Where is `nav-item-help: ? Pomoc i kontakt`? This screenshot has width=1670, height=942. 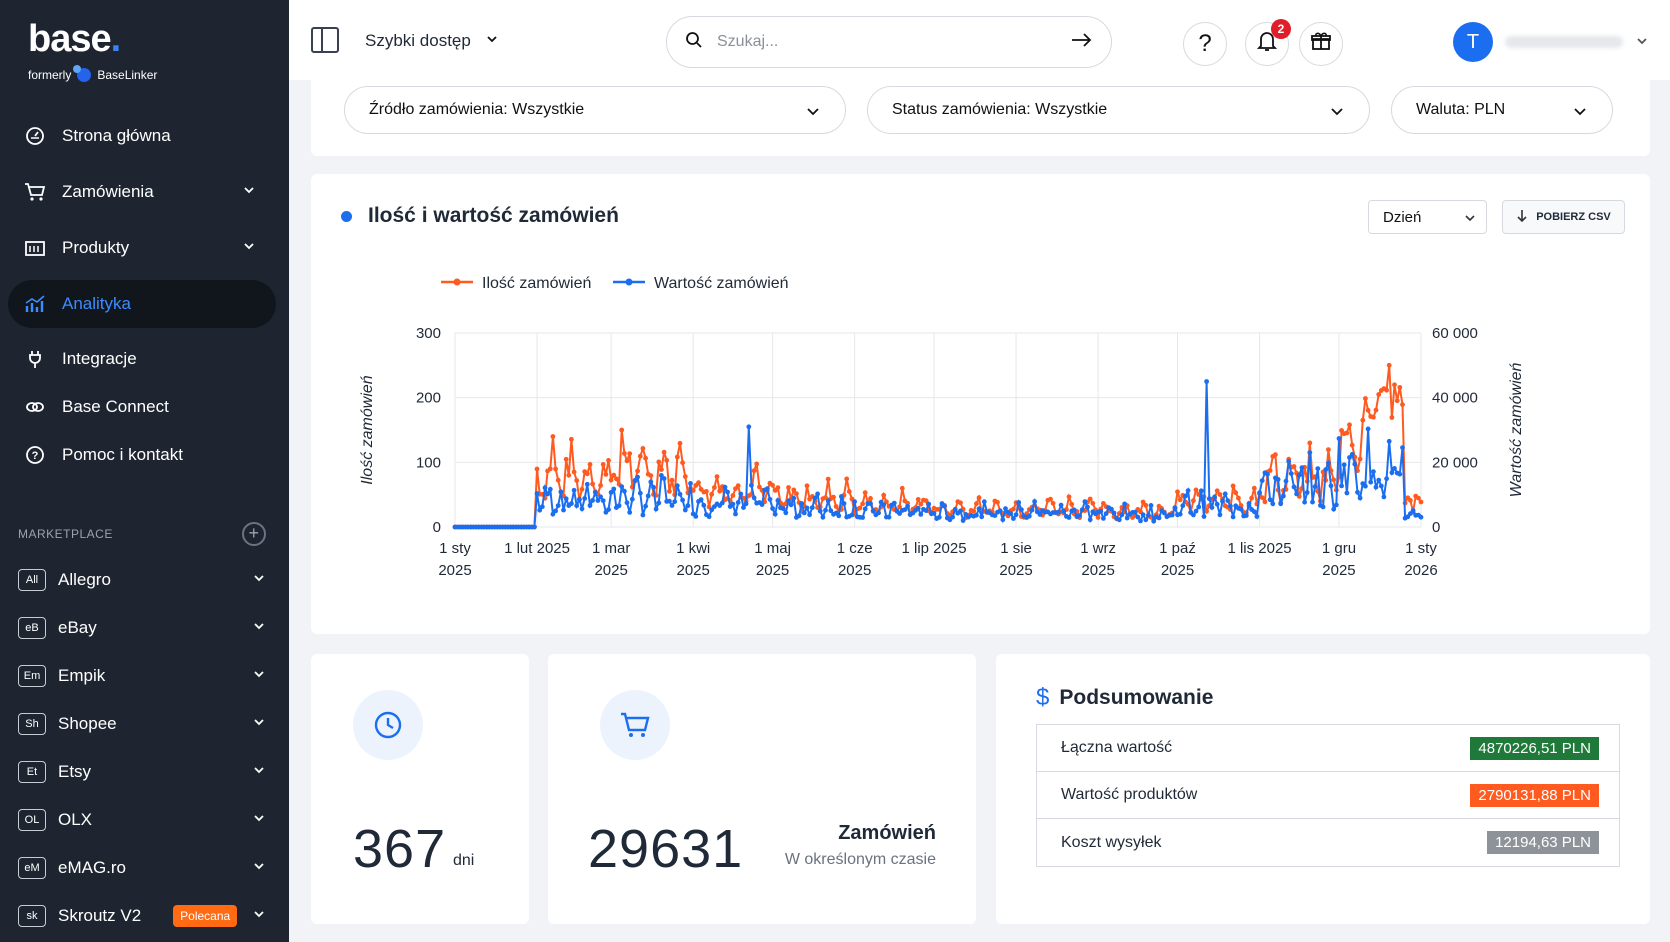 nav-item-help: ? Pomoc i kontakt is located at coordinates (142, 455).